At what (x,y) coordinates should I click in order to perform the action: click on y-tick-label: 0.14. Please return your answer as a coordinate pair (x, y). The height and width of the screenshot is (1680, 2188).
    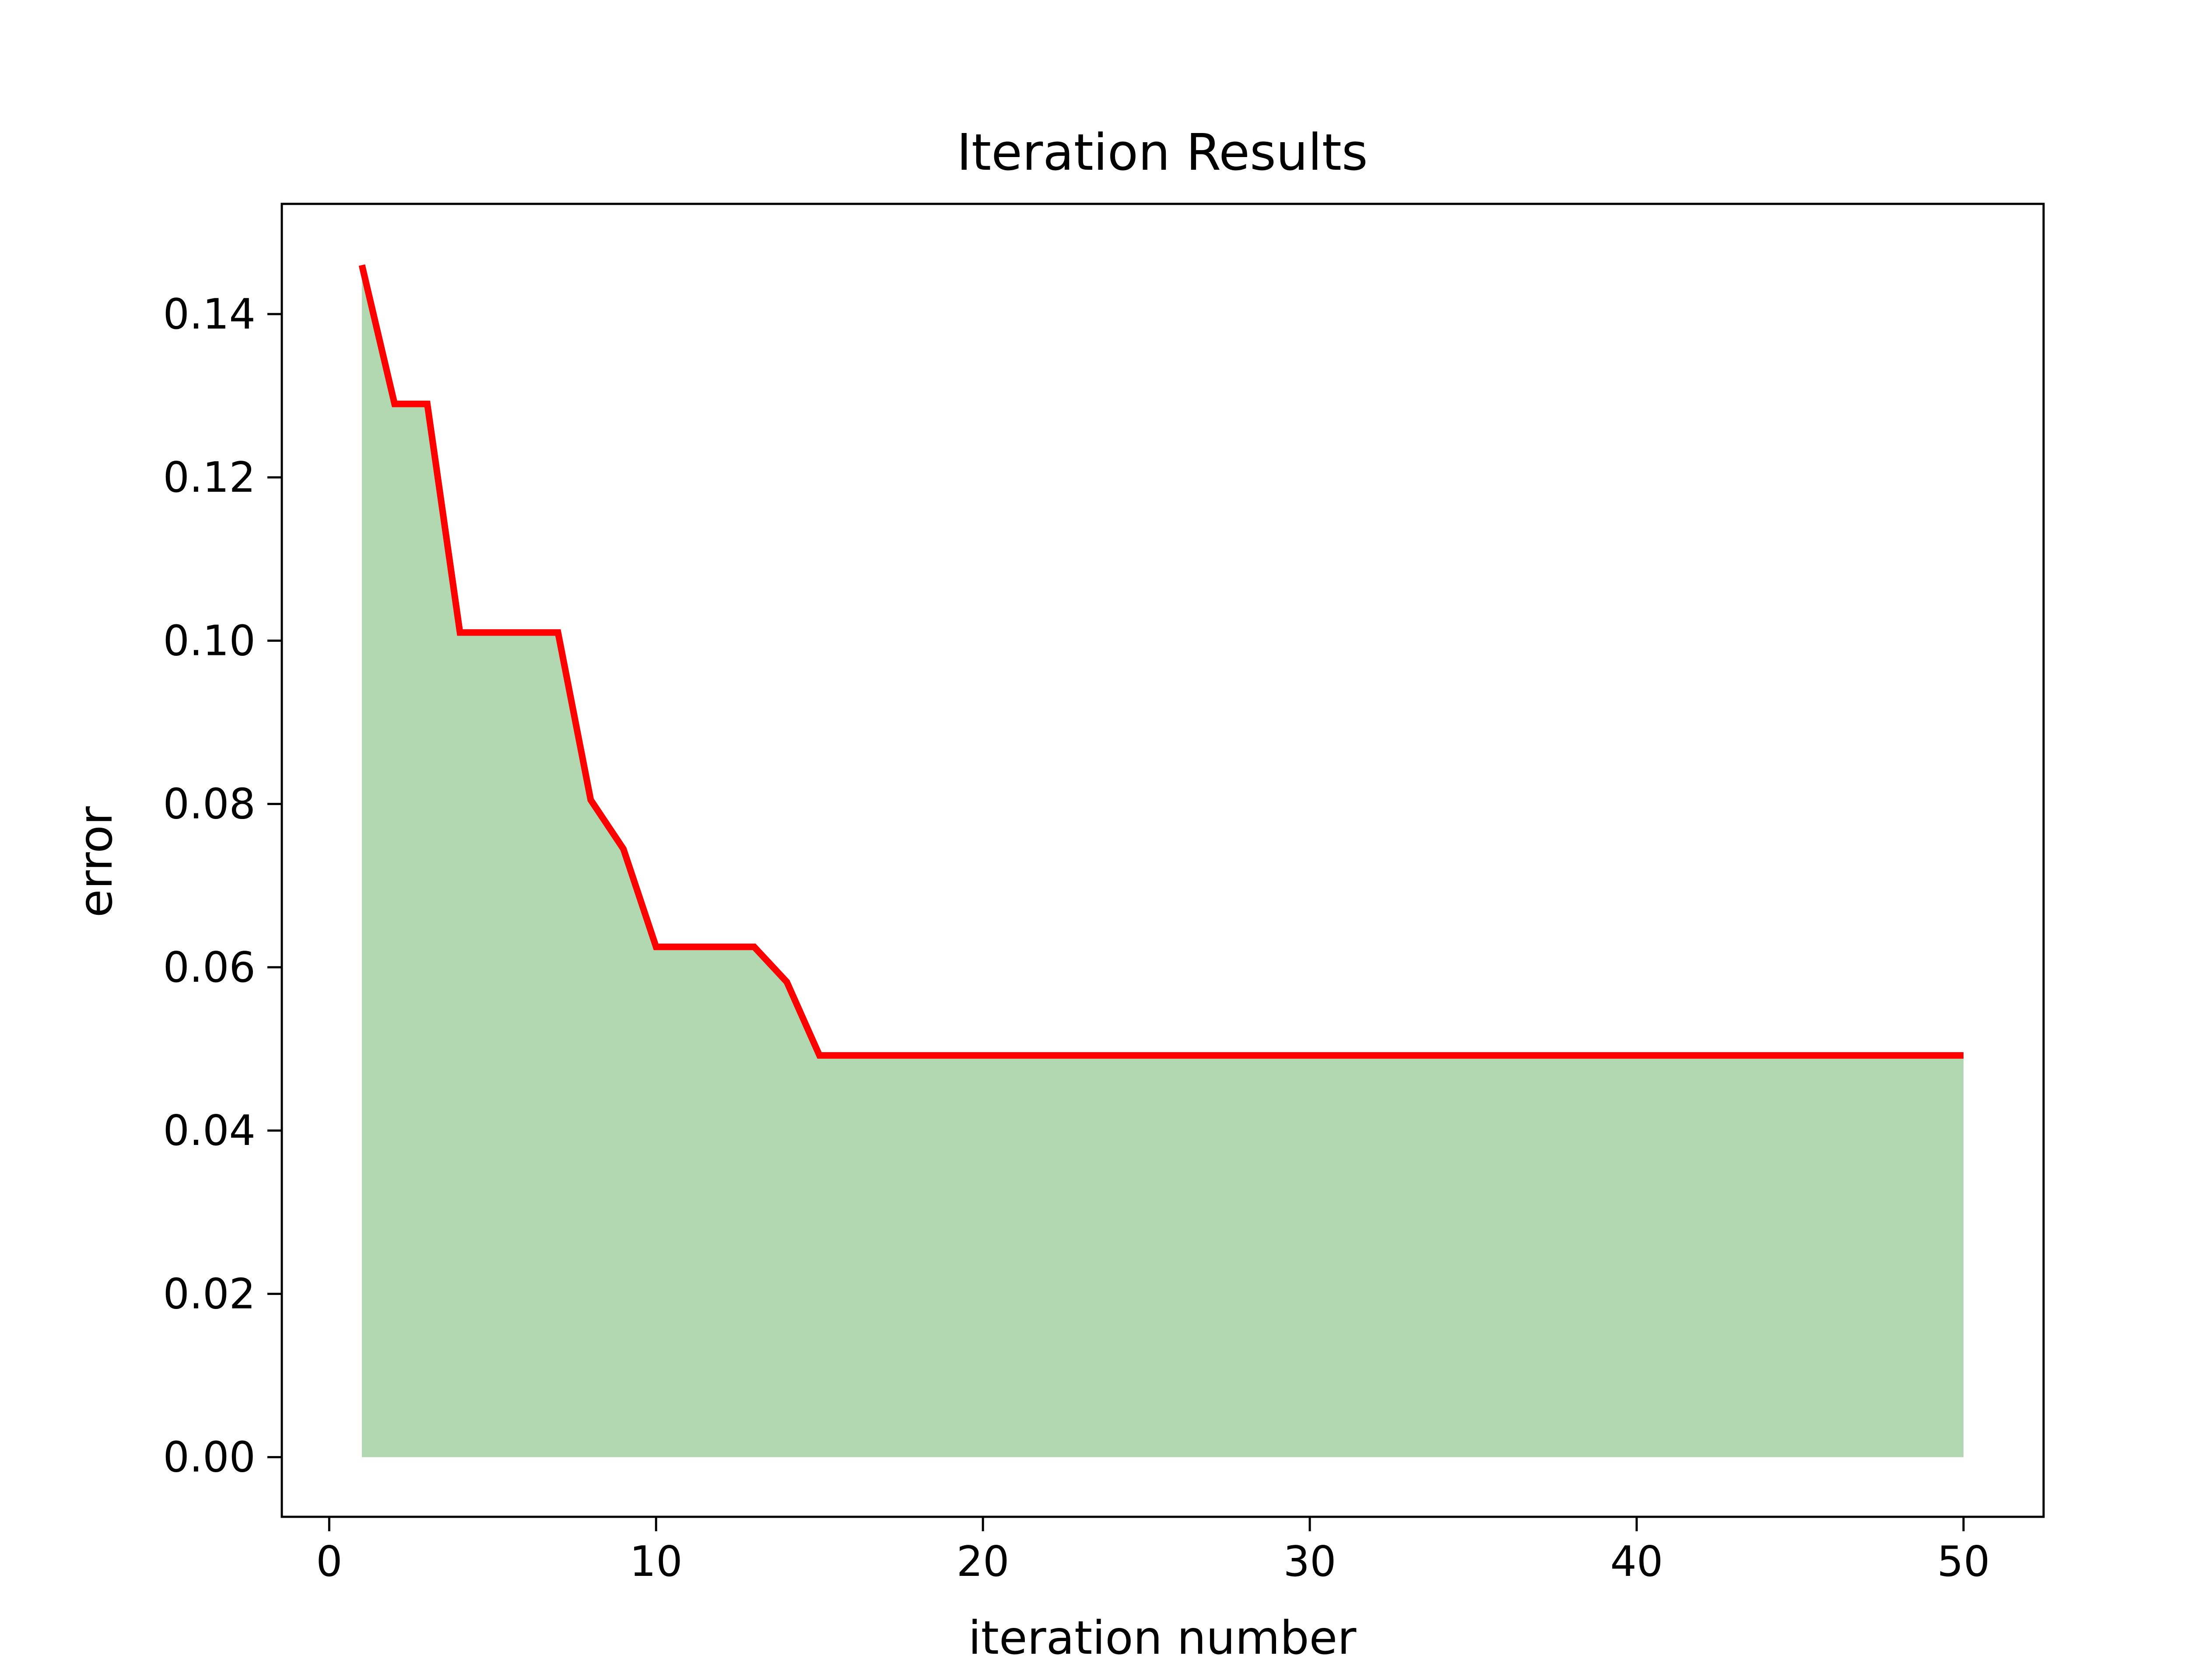
    Looking at the image, I should click on (209, 314).